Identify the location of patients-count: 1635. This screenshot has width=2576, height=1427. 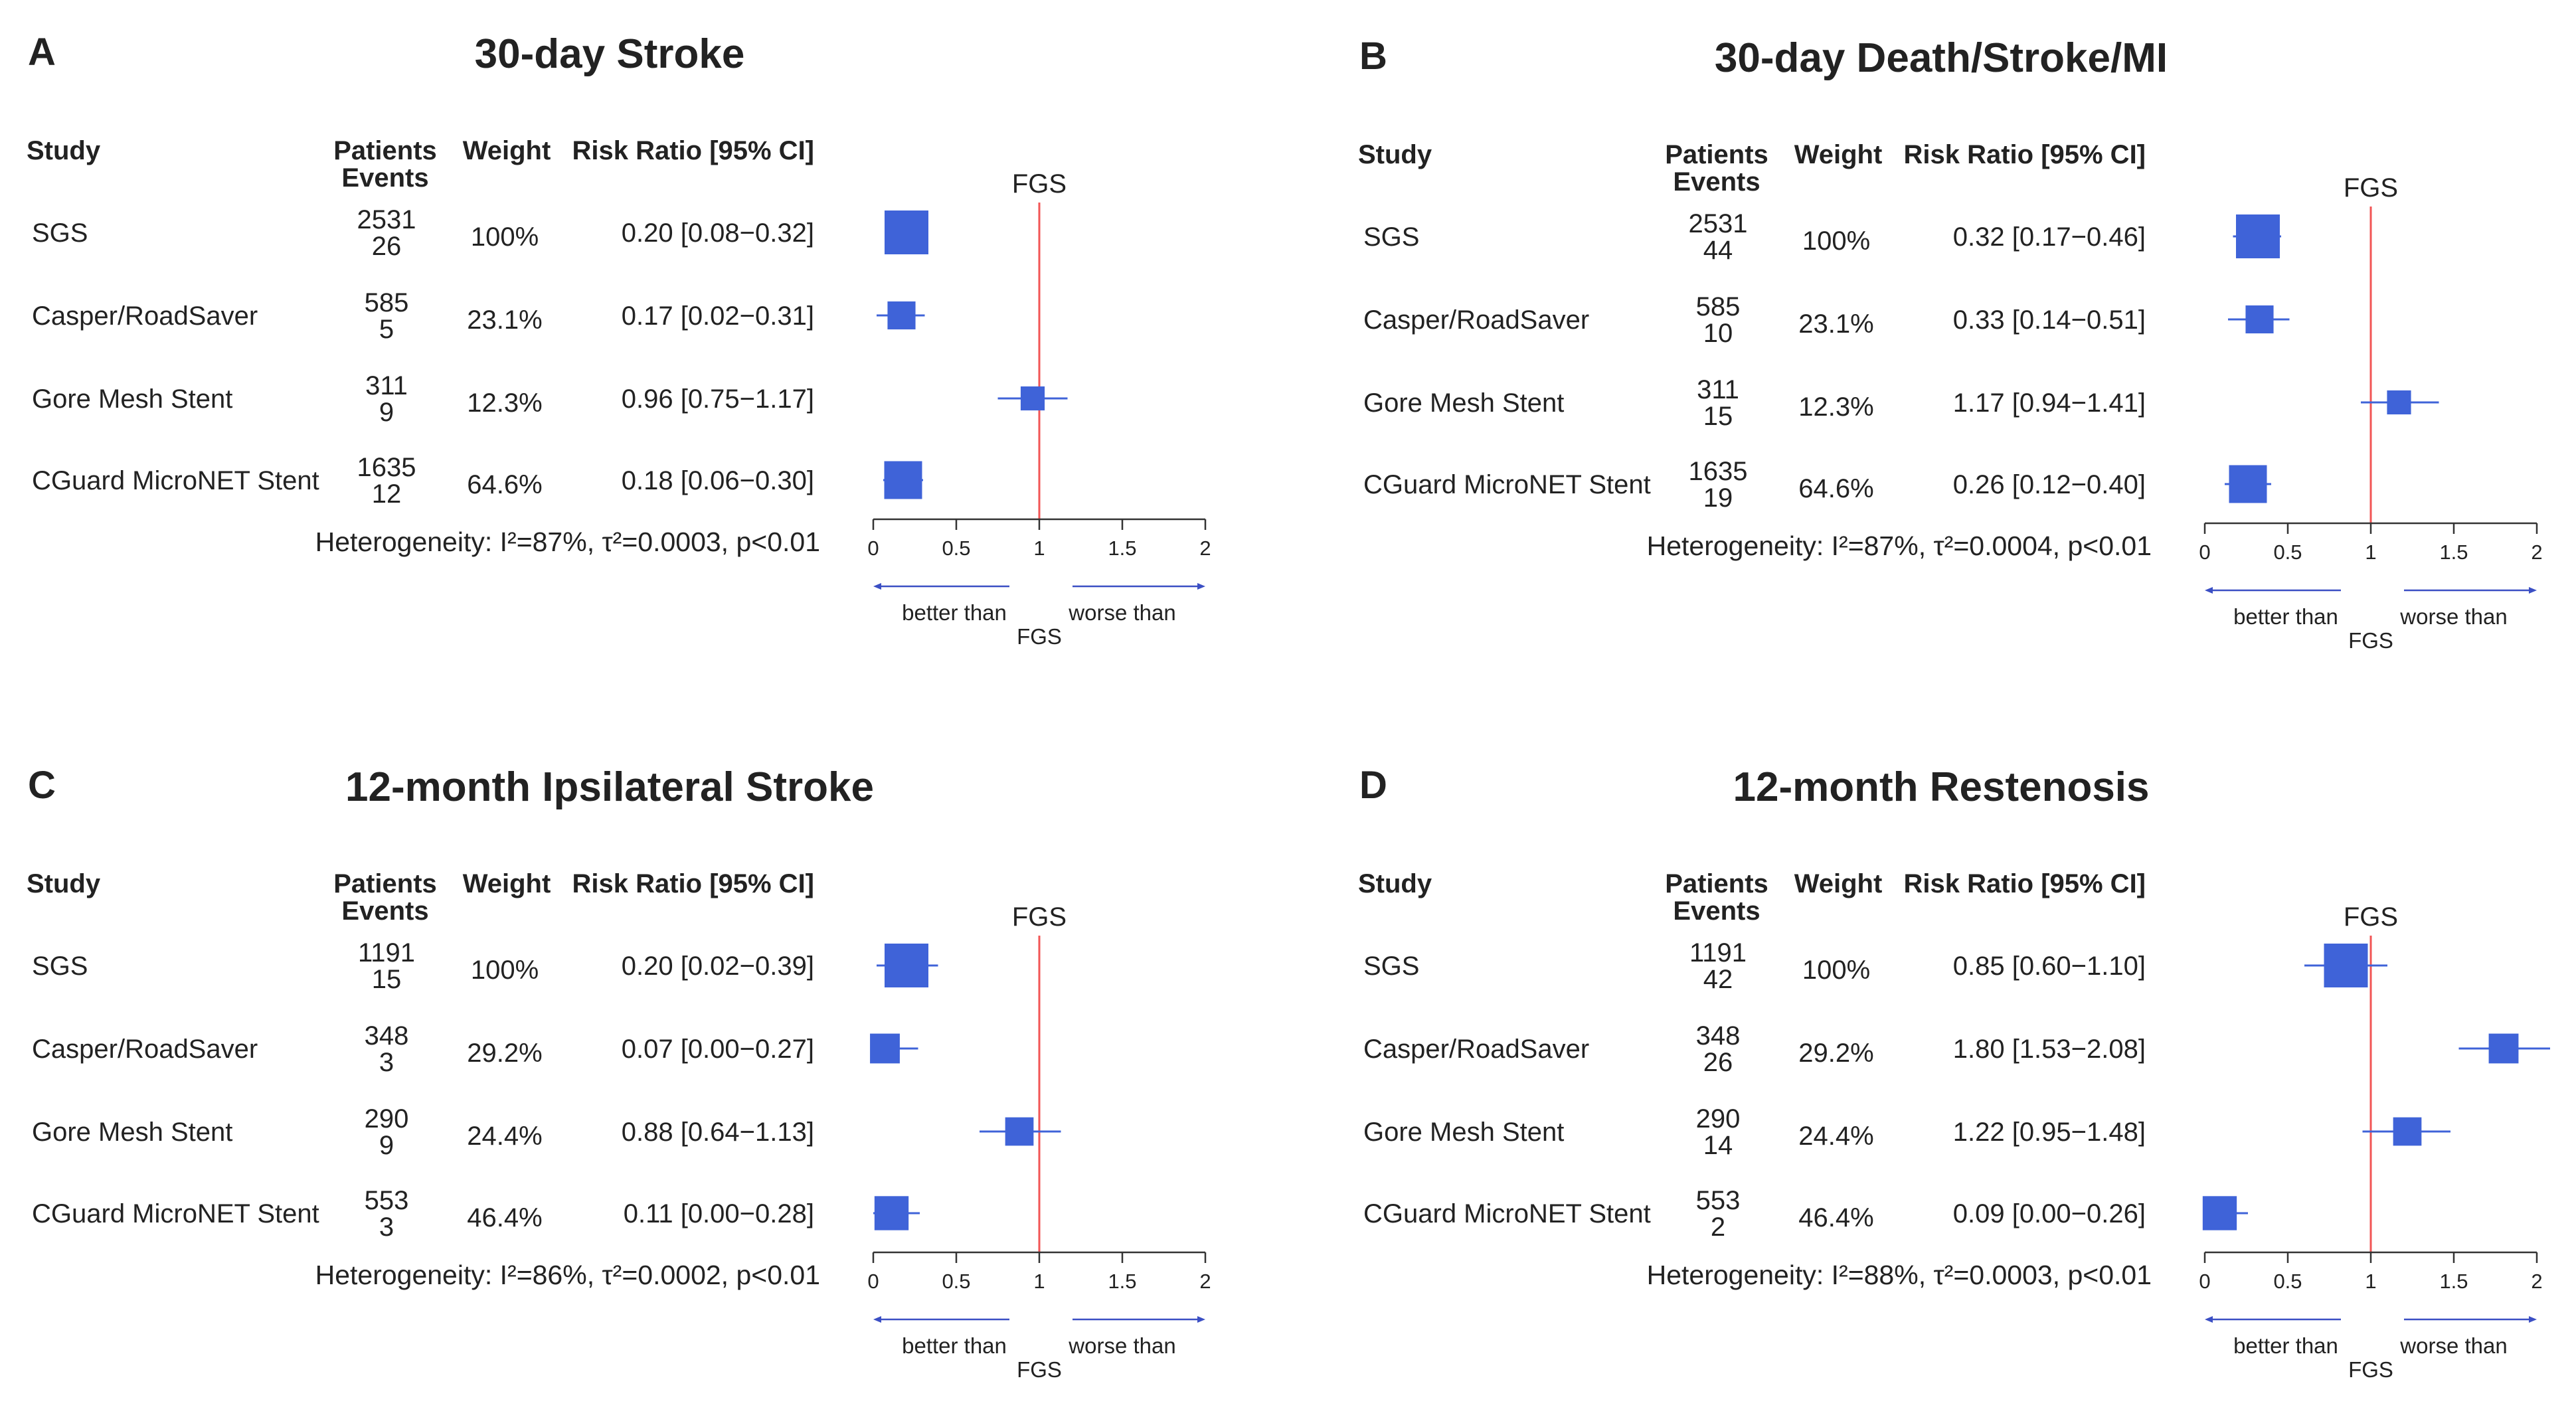
(386, 467).